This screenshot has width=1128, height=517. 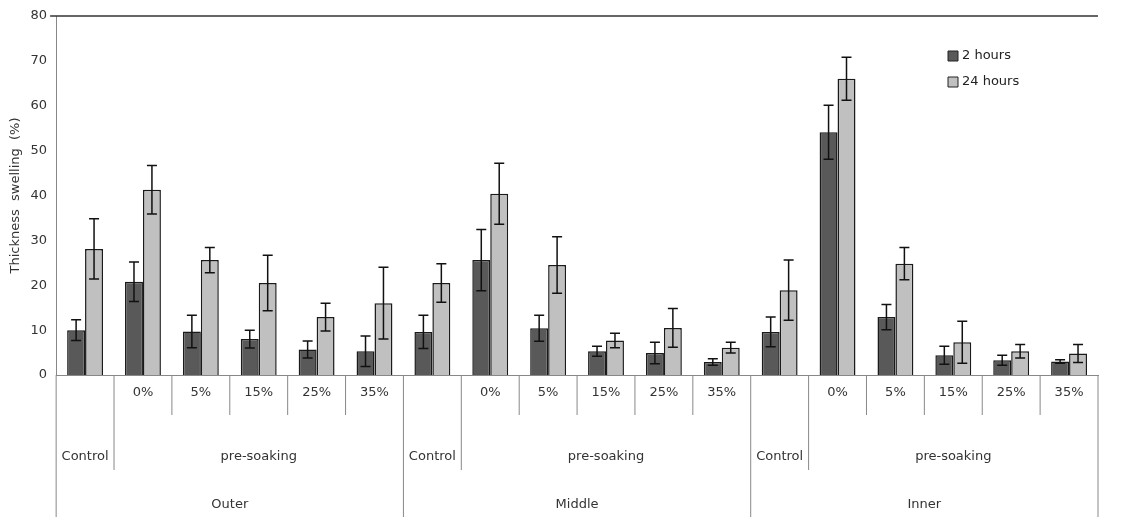 What do you see at coordinates (15, 196) in the screenshot?
I see `y-axis-title: Thickness swelling (%)` at bounding box center [15, 196].